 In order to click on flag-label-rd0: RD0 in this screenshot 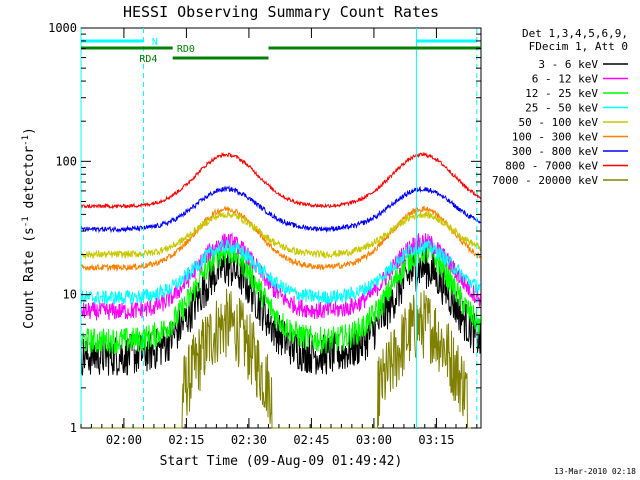, I will do `click(186, 49)`.